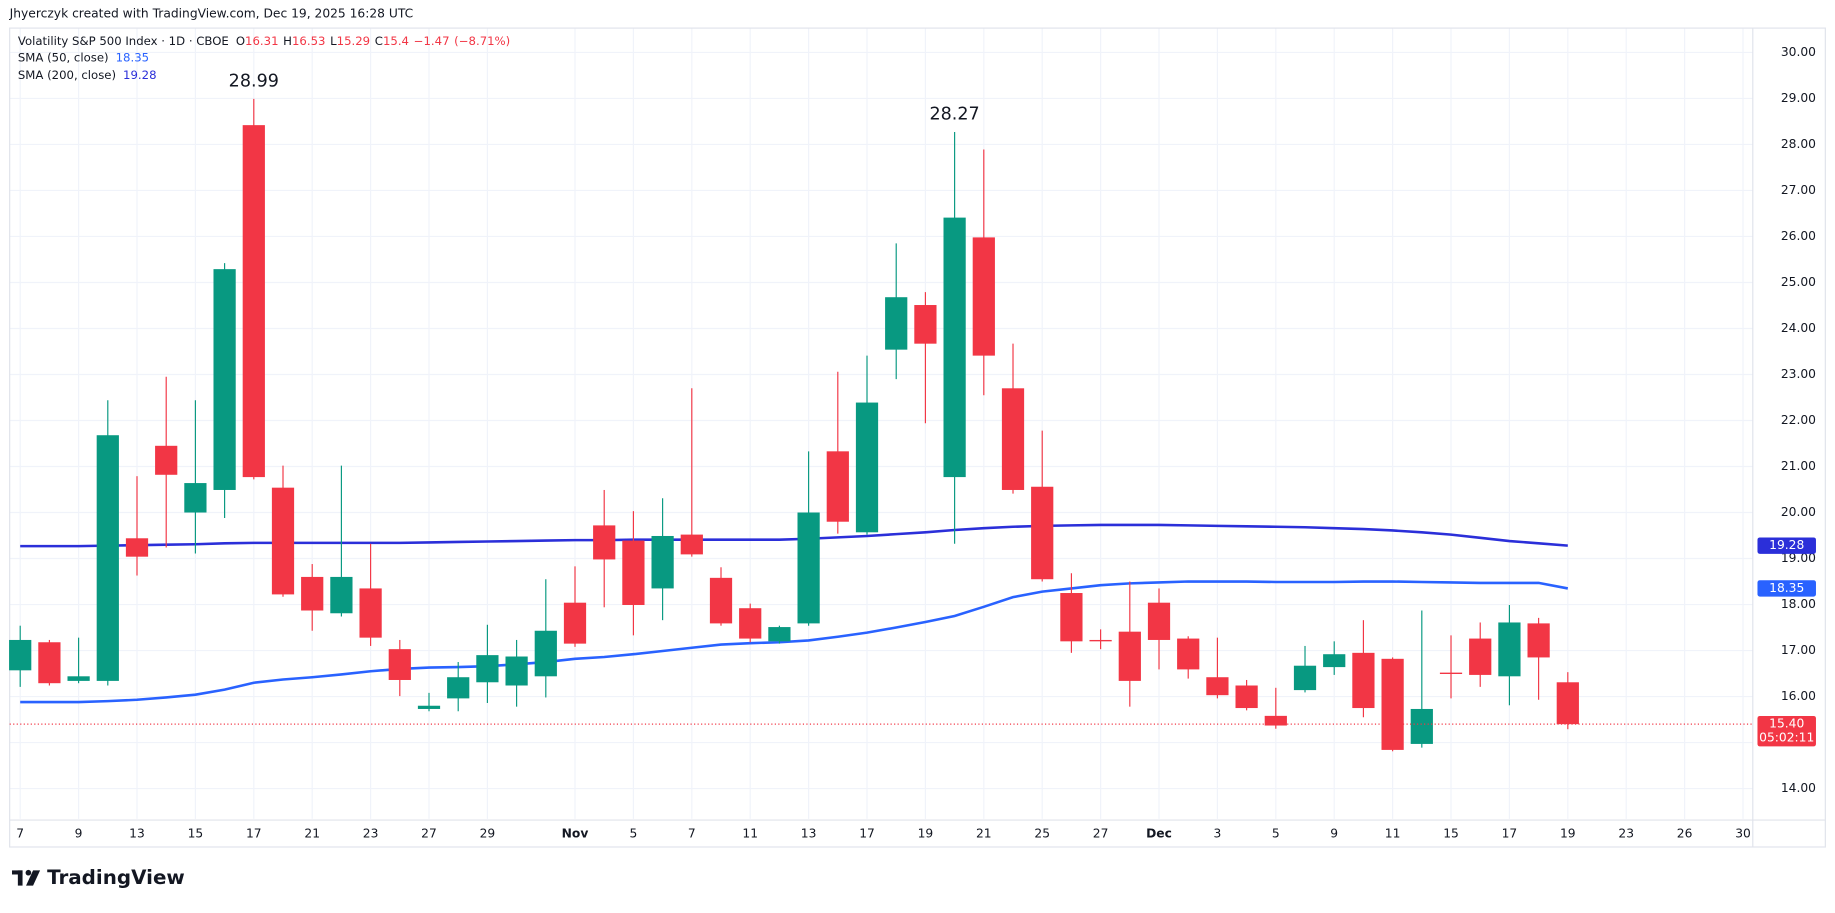 This screenshot has width=1835, height=913. I want to click on legend-field-value: 15.29, so click(353, 40).